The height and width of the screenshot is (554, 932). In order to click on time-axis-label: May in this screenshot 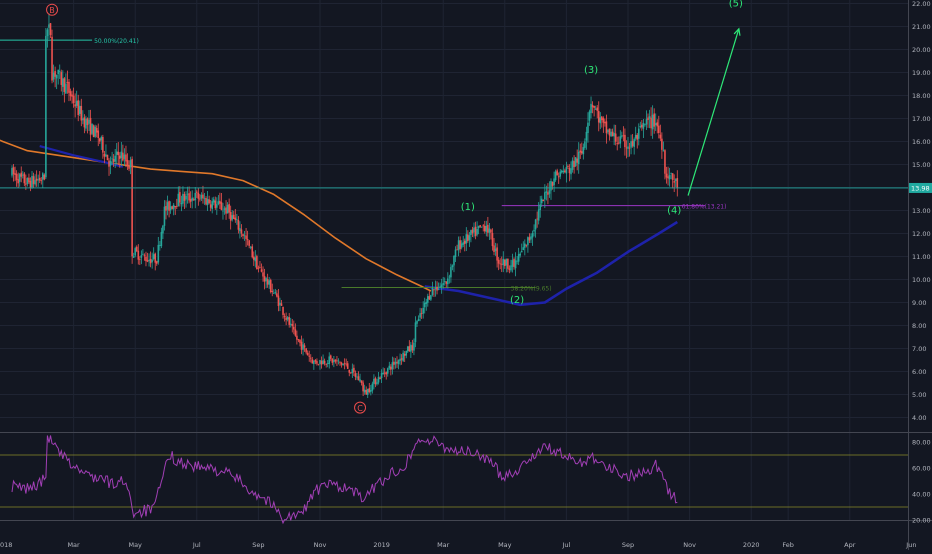, I will do `click(505, 545)`.